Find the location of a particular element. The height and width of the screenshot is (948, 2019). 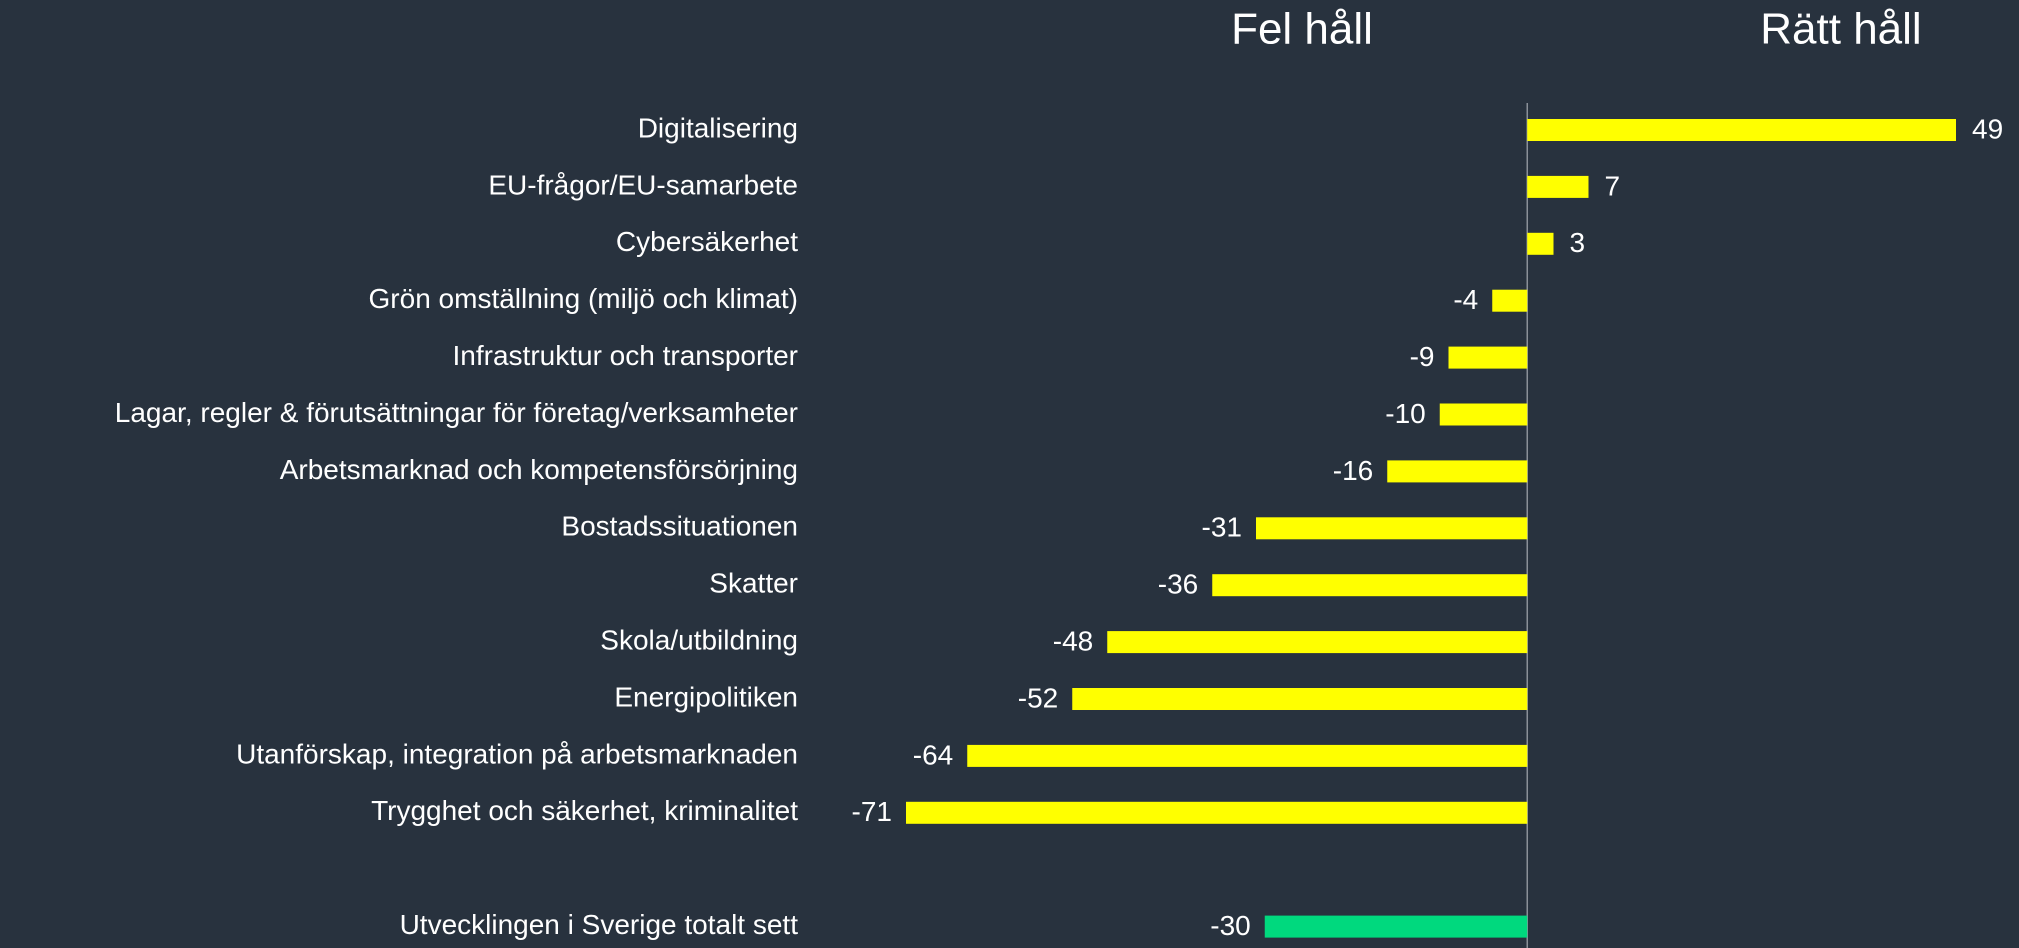

category-label: Utvecklingen i Sverige totalt sett is located at coordinates (599, 924).